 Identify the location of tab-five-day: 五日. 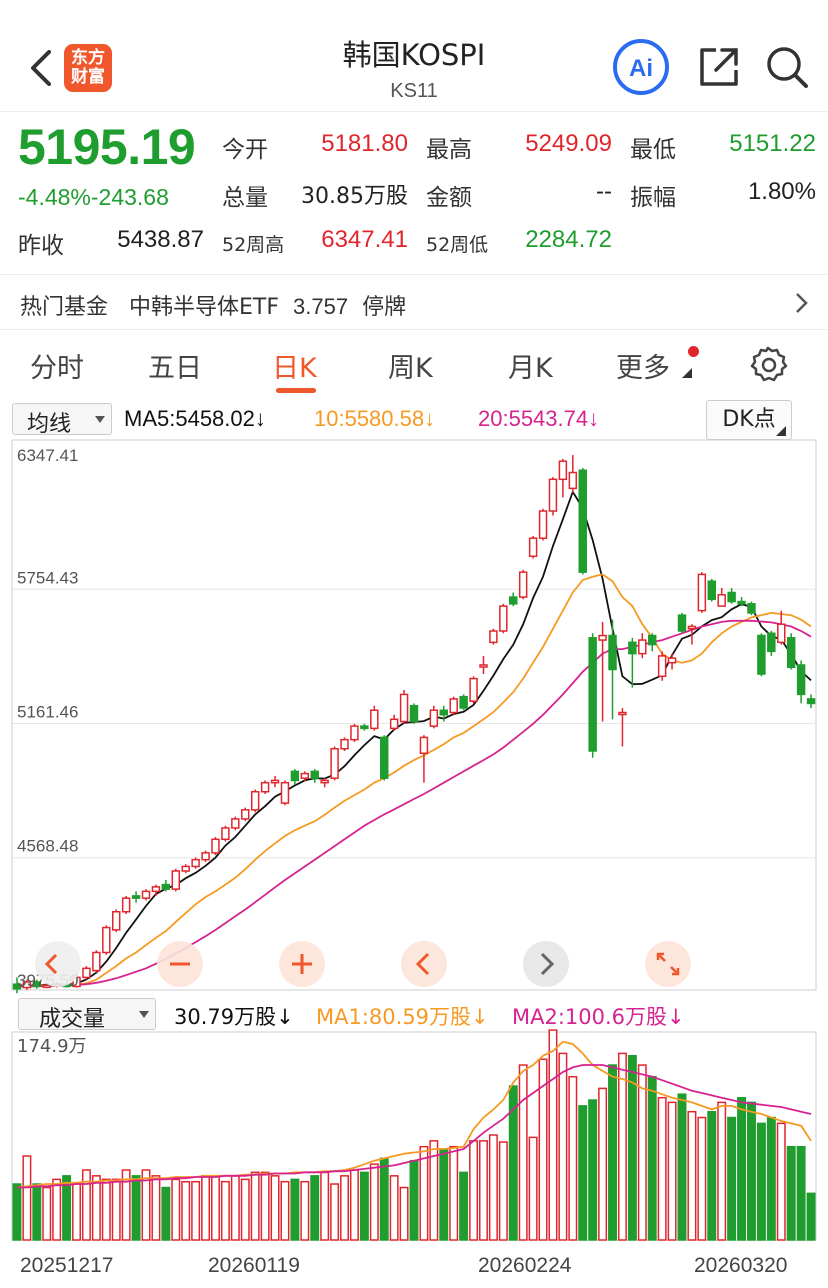
(175, 368).